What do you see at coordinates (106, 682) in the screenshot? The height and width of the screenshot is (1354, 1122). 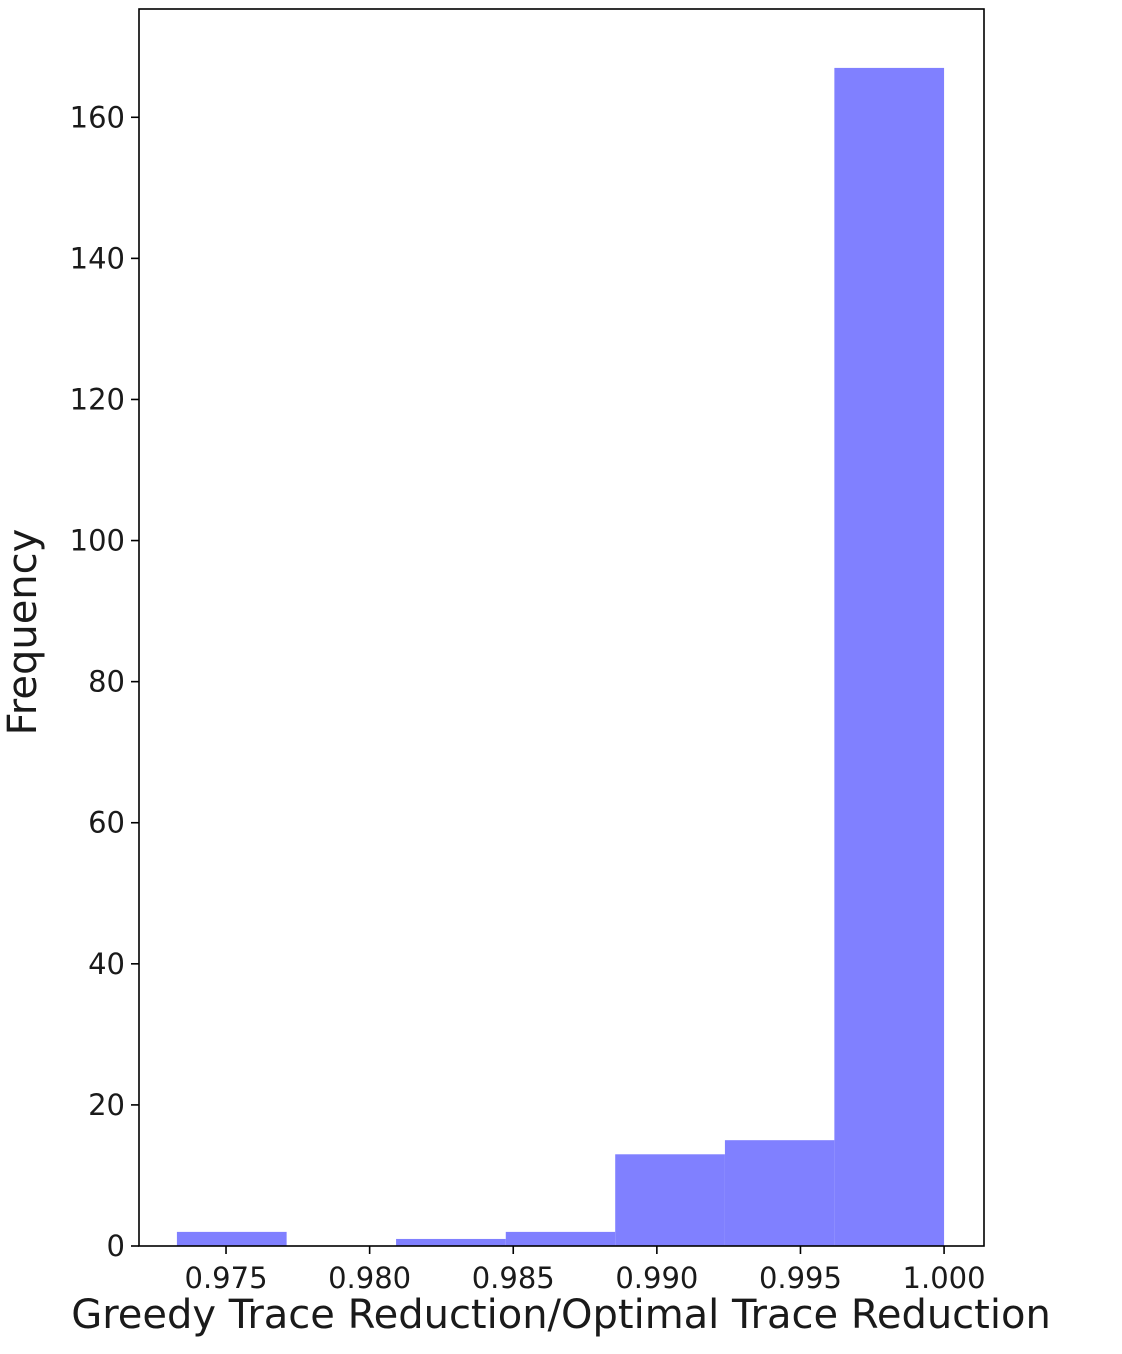 I see `y-tick-label: 80` at bounding box center [106, 682].